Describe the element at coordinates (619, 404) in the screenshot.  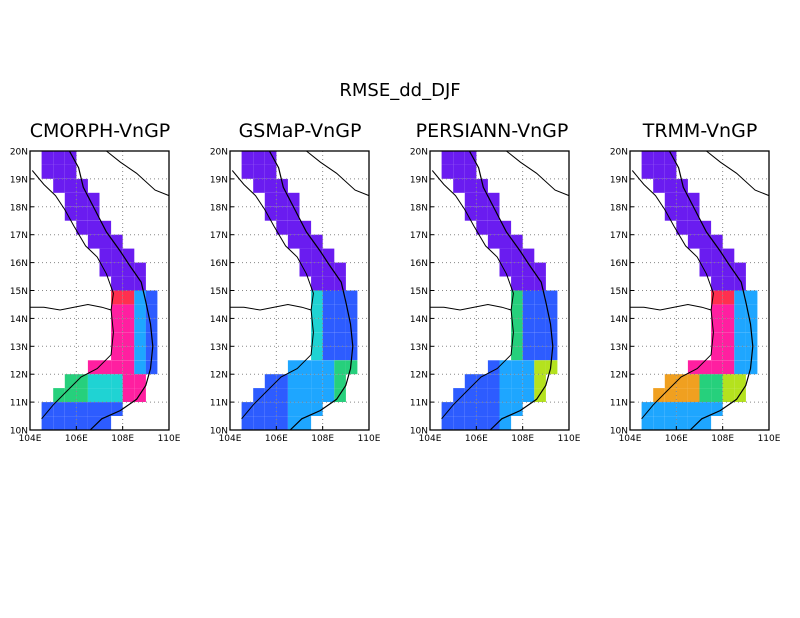
I see `lat-tick-label: 11N` at that location.